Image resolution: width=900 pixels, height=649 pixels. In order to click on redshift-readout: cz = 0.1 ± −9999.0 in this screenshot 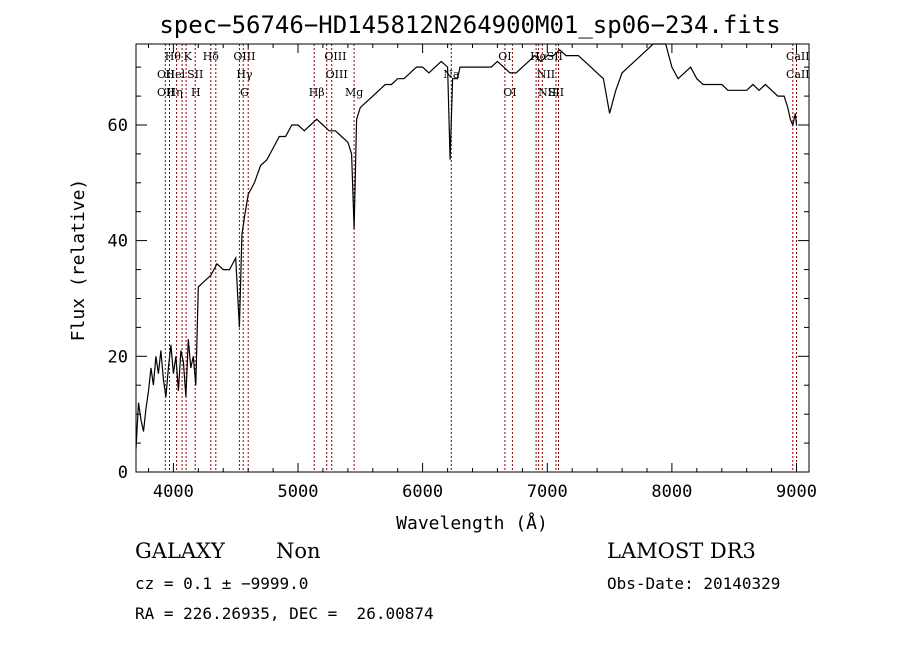, I will do `click(222, 583)`.